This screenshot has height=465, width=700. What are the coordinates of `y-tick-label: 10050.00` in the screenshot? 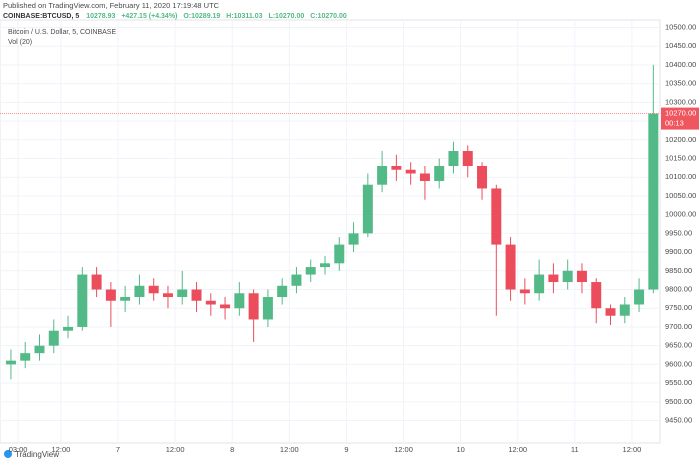 It's located at (680, 195).